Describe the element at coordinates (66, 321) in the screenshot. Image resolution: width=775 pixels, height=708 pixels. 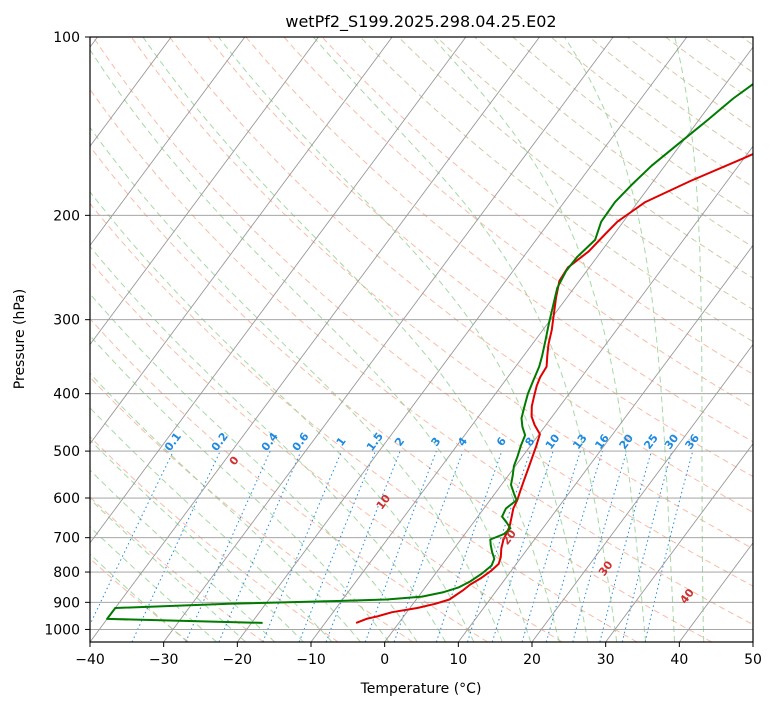
I see `y-tick-label: 300` at that location.